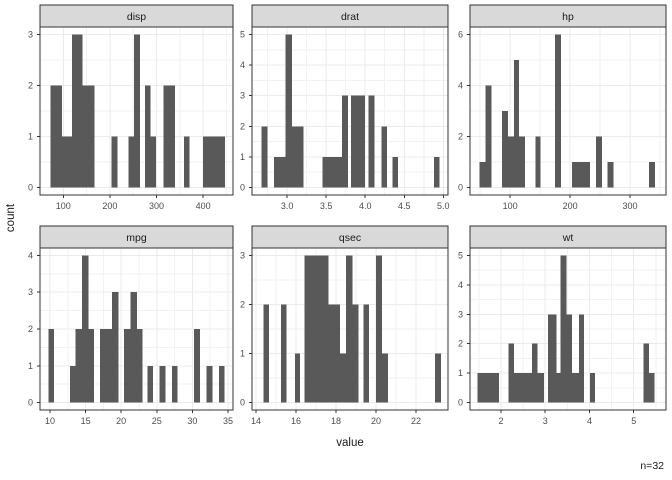 The height and width of the screenshot is (480, 672). What do you see at coordinates (545, 421) in the screenshot?
I see `x-tick-label: 3` at bounding box center [545, 421].